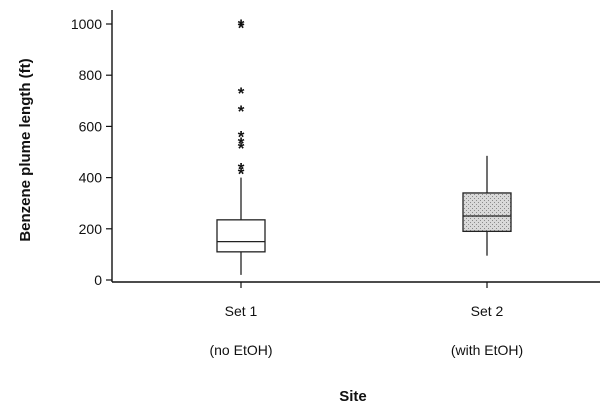  I want to click on box-group: *********, so click(241, 145).